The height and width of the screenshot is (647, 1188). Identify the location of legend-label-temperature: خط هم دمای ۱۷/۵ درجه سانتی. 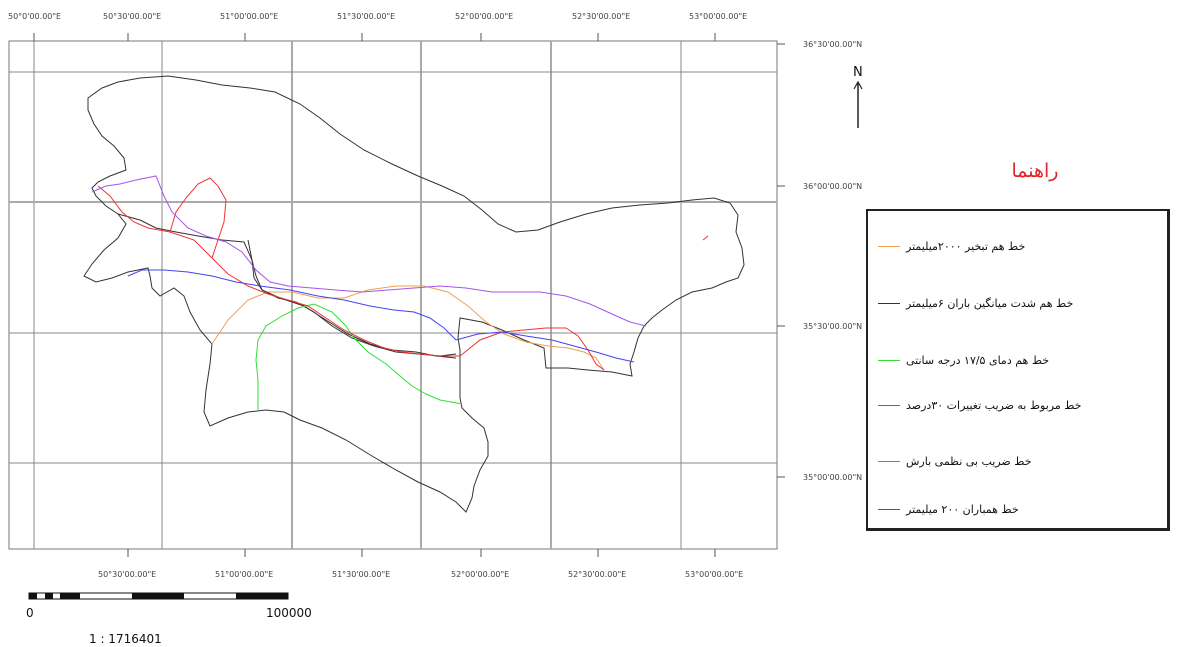
(978, 360).